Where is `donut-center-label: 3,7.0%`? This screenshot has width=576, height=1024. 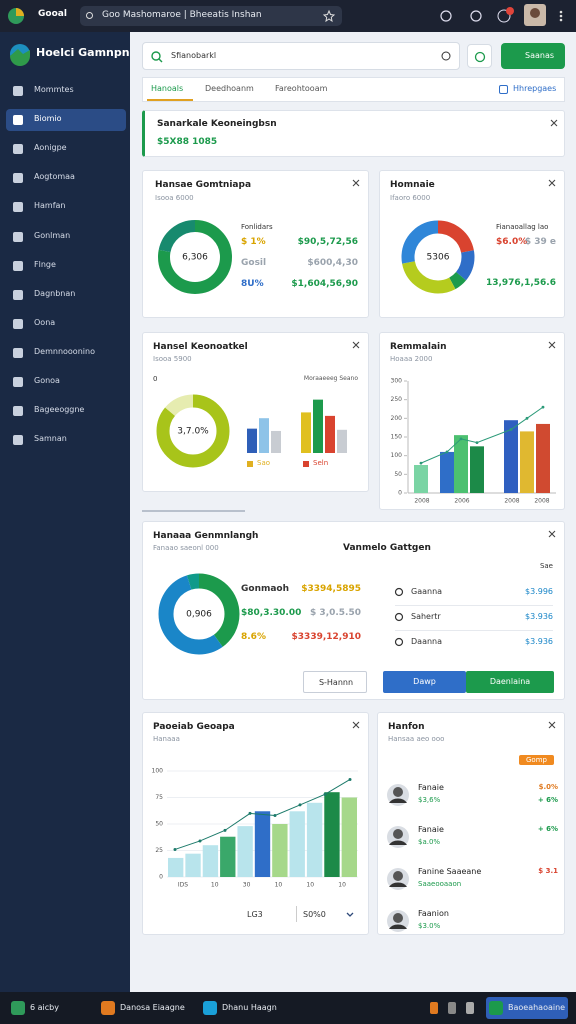
donut-center-label: 3,7.0% is located at coordinates (193, 432).